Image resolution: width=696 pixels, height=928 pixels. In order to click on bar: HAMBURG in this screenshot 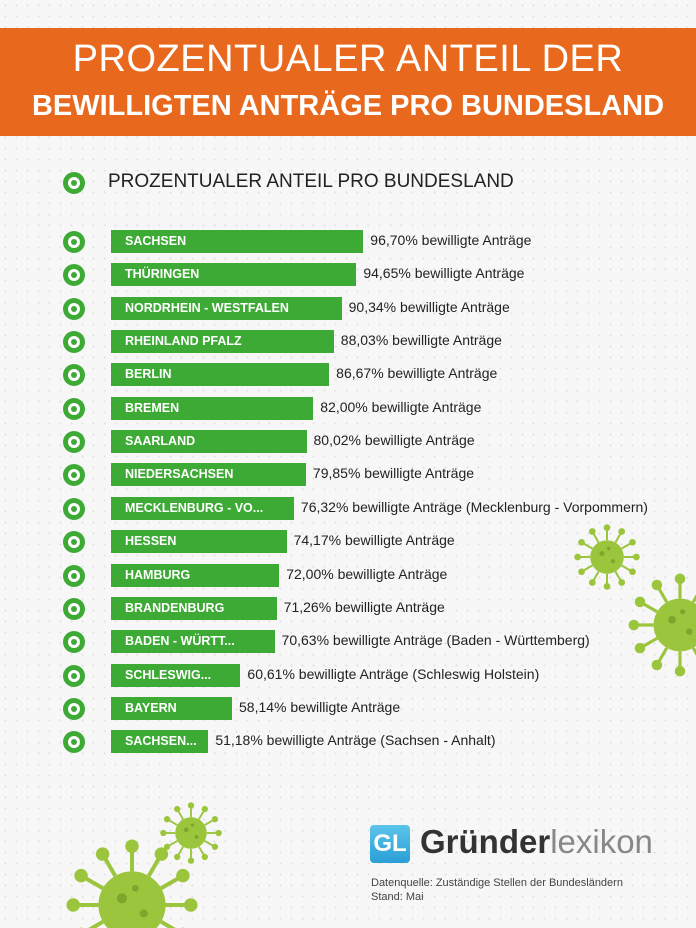, I will do `click(195, 575)`.